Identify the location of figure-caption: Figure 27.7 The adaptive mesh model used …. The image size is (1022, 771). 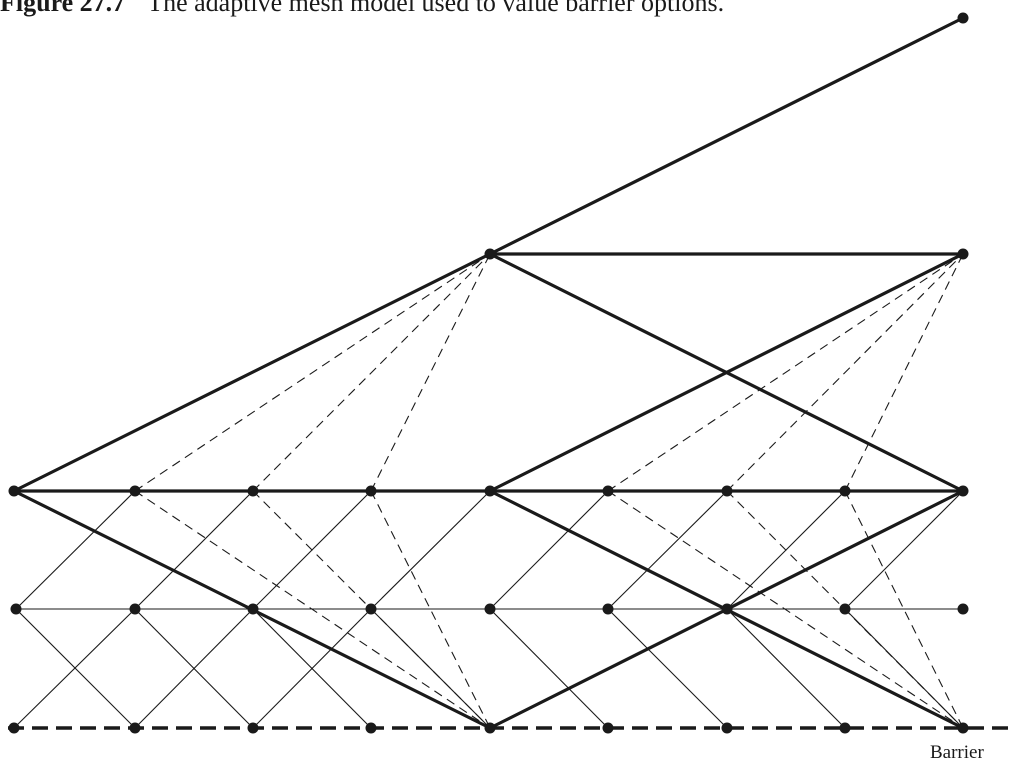
(362, 9).